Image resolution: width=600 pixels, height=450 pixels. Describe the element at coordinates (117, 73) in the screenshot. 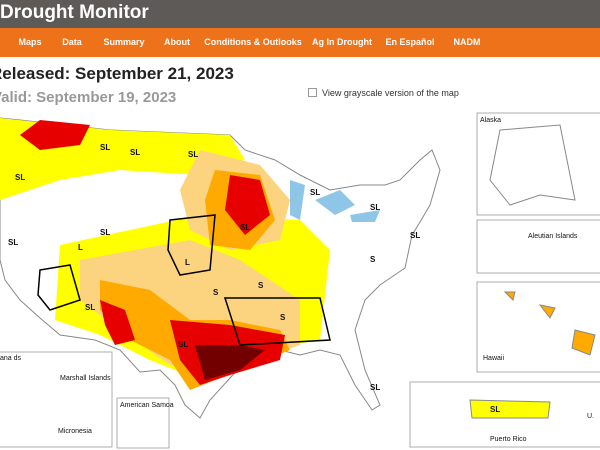

I see `released-date: Released: September 21, 2023` at that location.